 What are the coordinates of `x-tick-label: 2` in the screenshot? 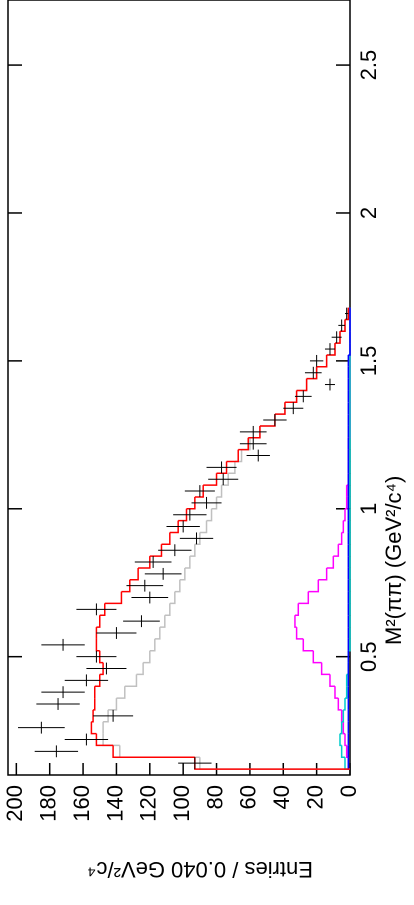 It's located at (368, 213).